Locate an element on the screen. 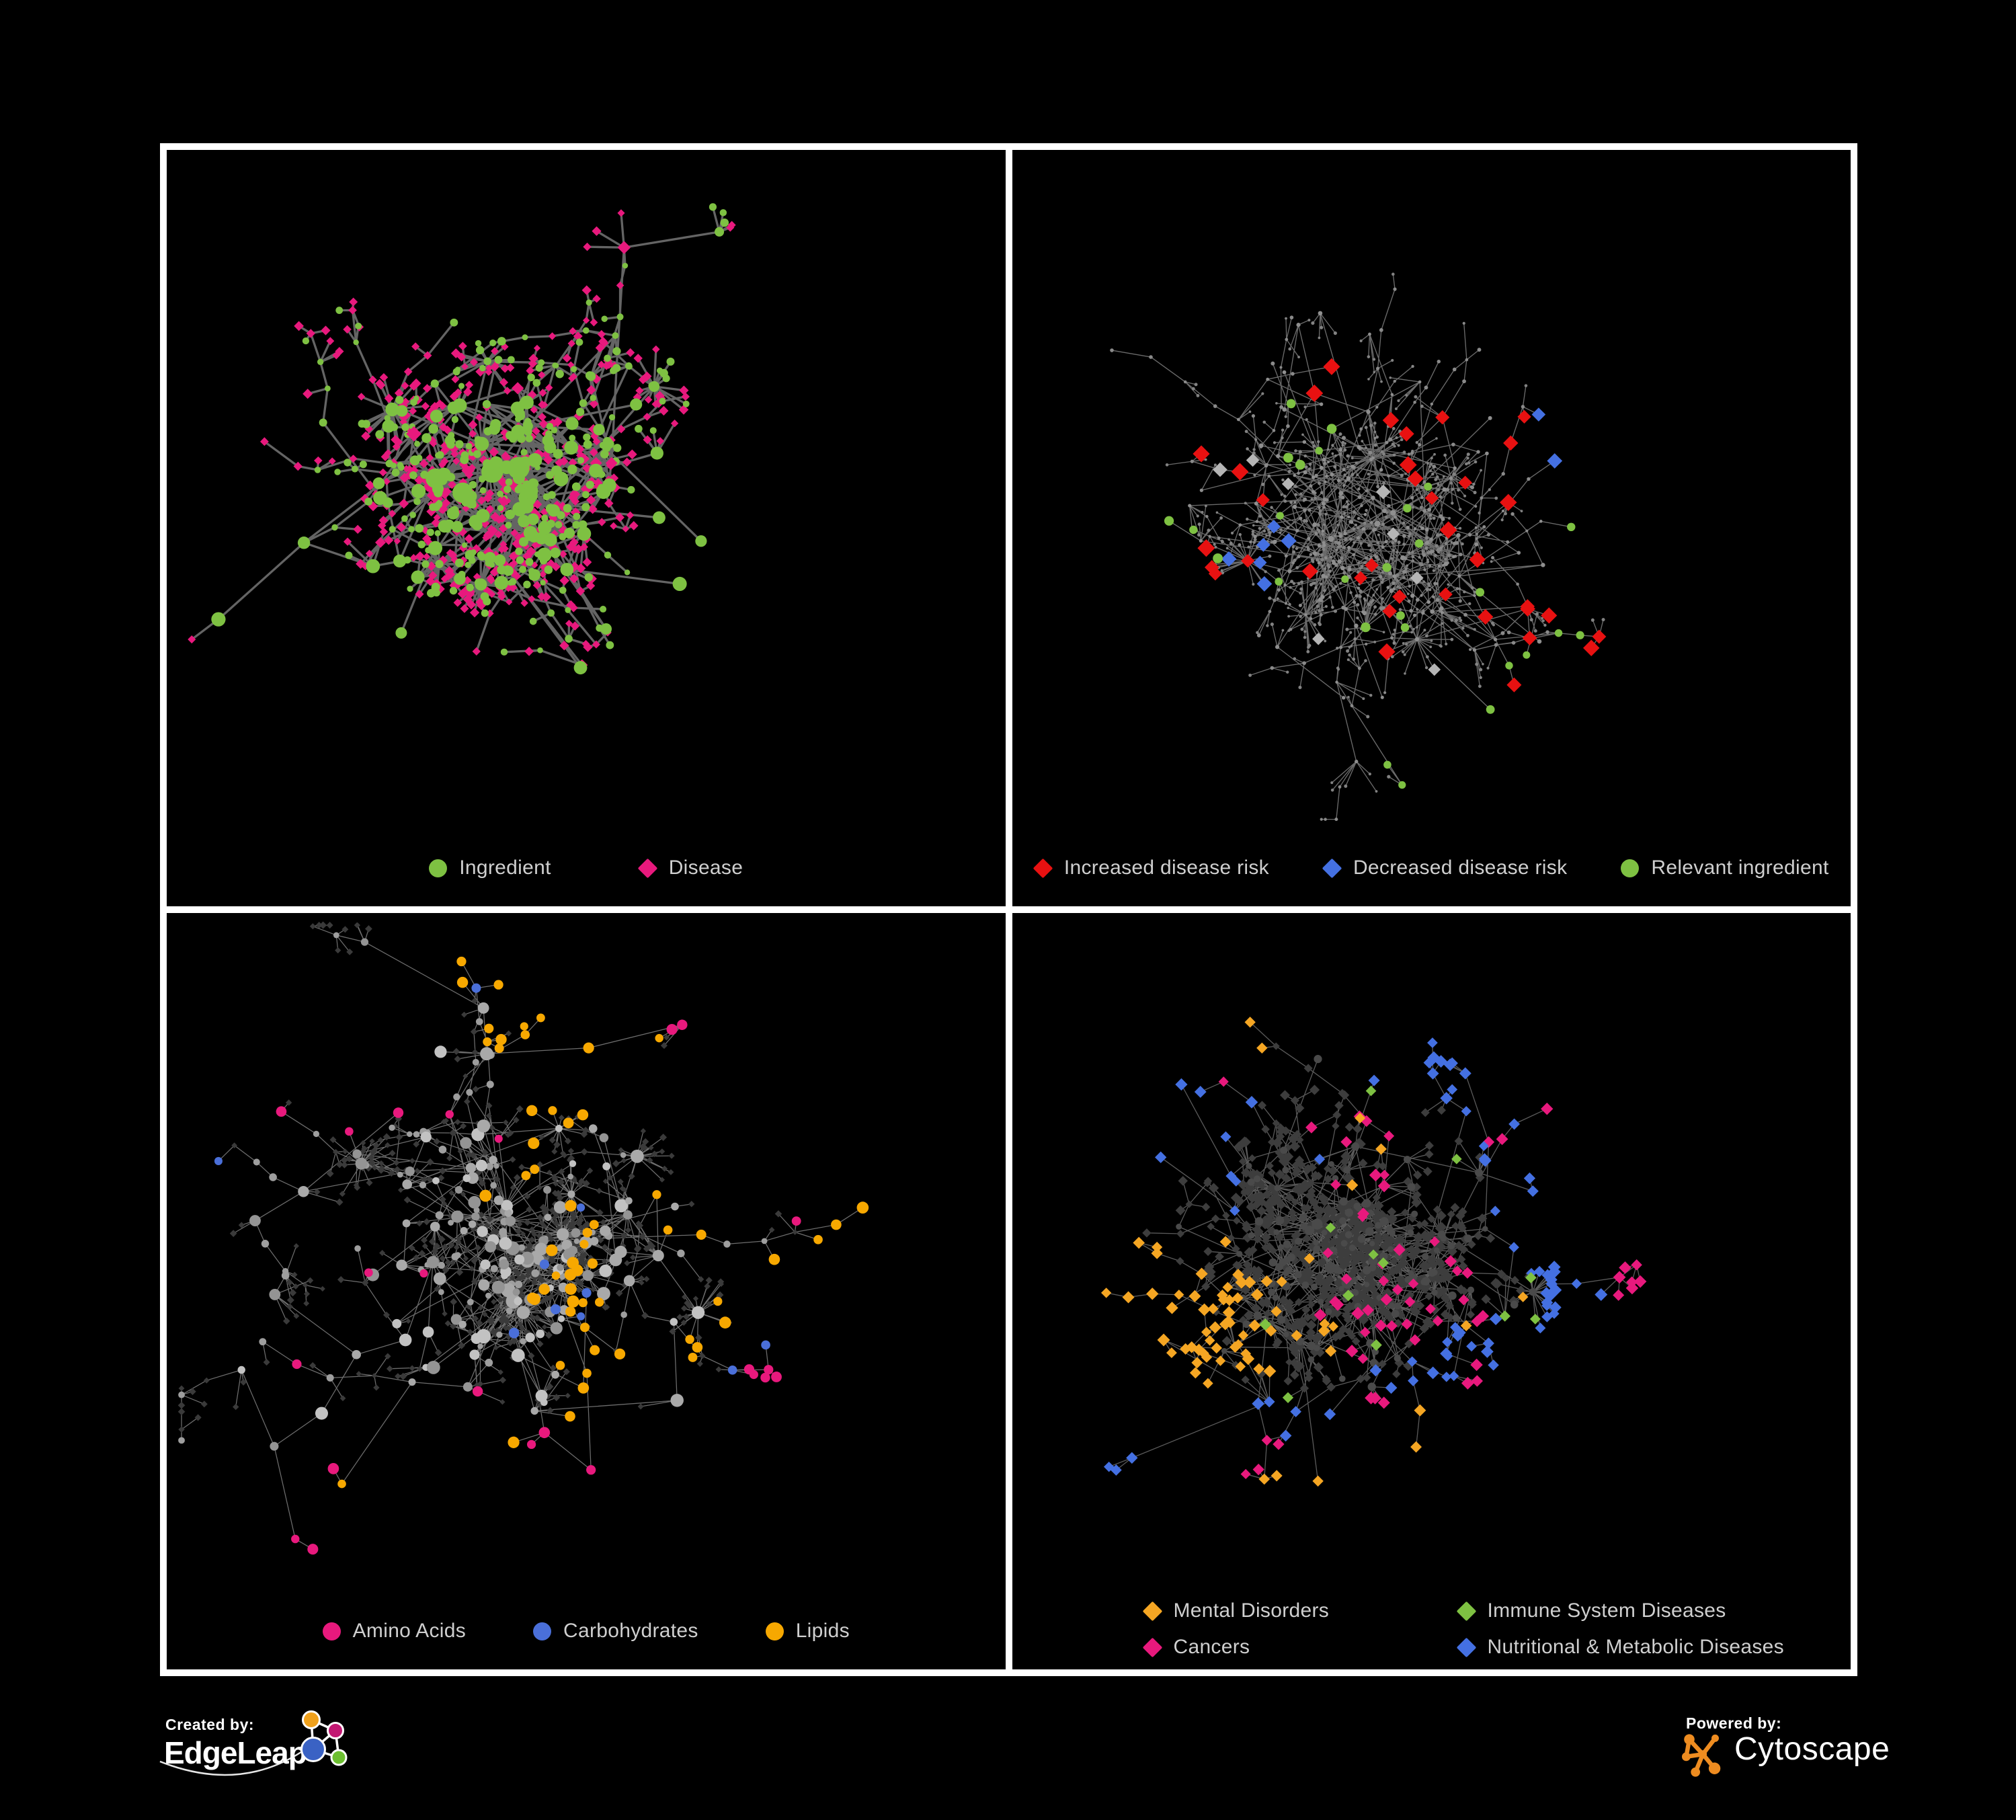 This screenshot has height=1820, width=2016. amino-acids-marker-icon is located at coordinates (331, 1631).